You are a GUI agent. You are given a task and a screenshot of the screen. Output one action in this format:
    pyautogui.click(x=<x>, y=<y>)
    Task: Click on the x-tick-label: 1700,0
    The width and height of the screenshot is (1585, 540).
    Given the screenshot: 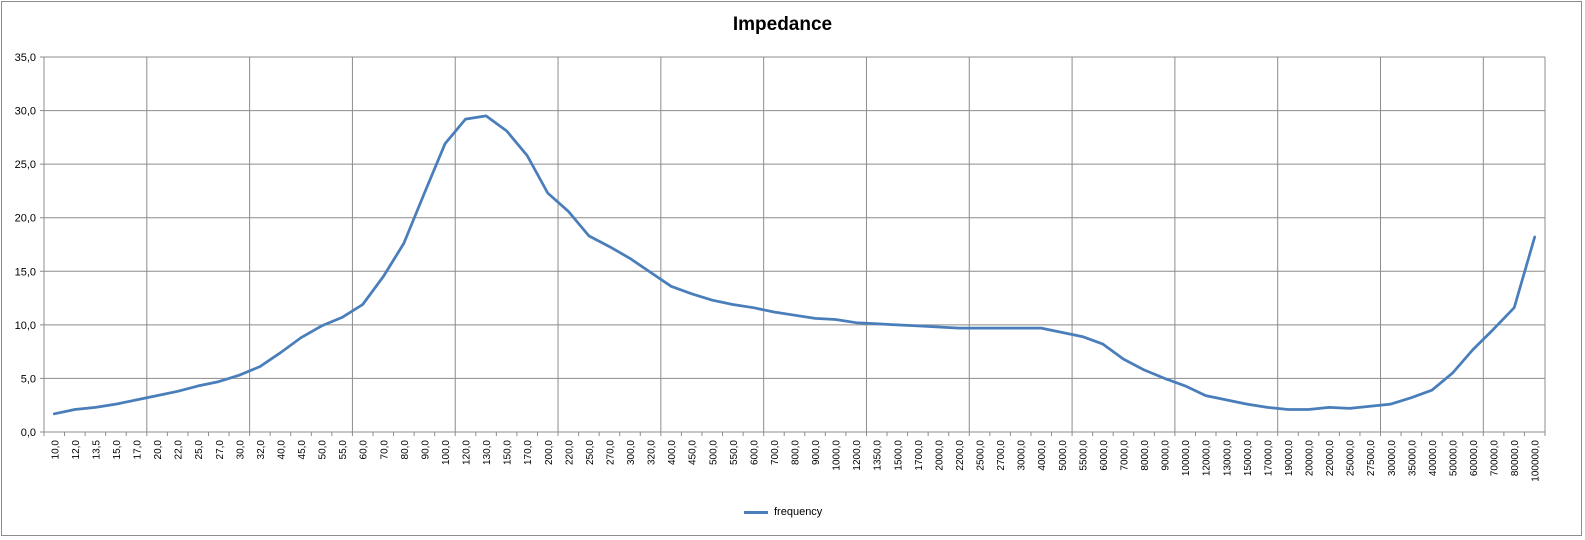 What is the action you would take?
    pyautogui.click(x=919, y=455)
    